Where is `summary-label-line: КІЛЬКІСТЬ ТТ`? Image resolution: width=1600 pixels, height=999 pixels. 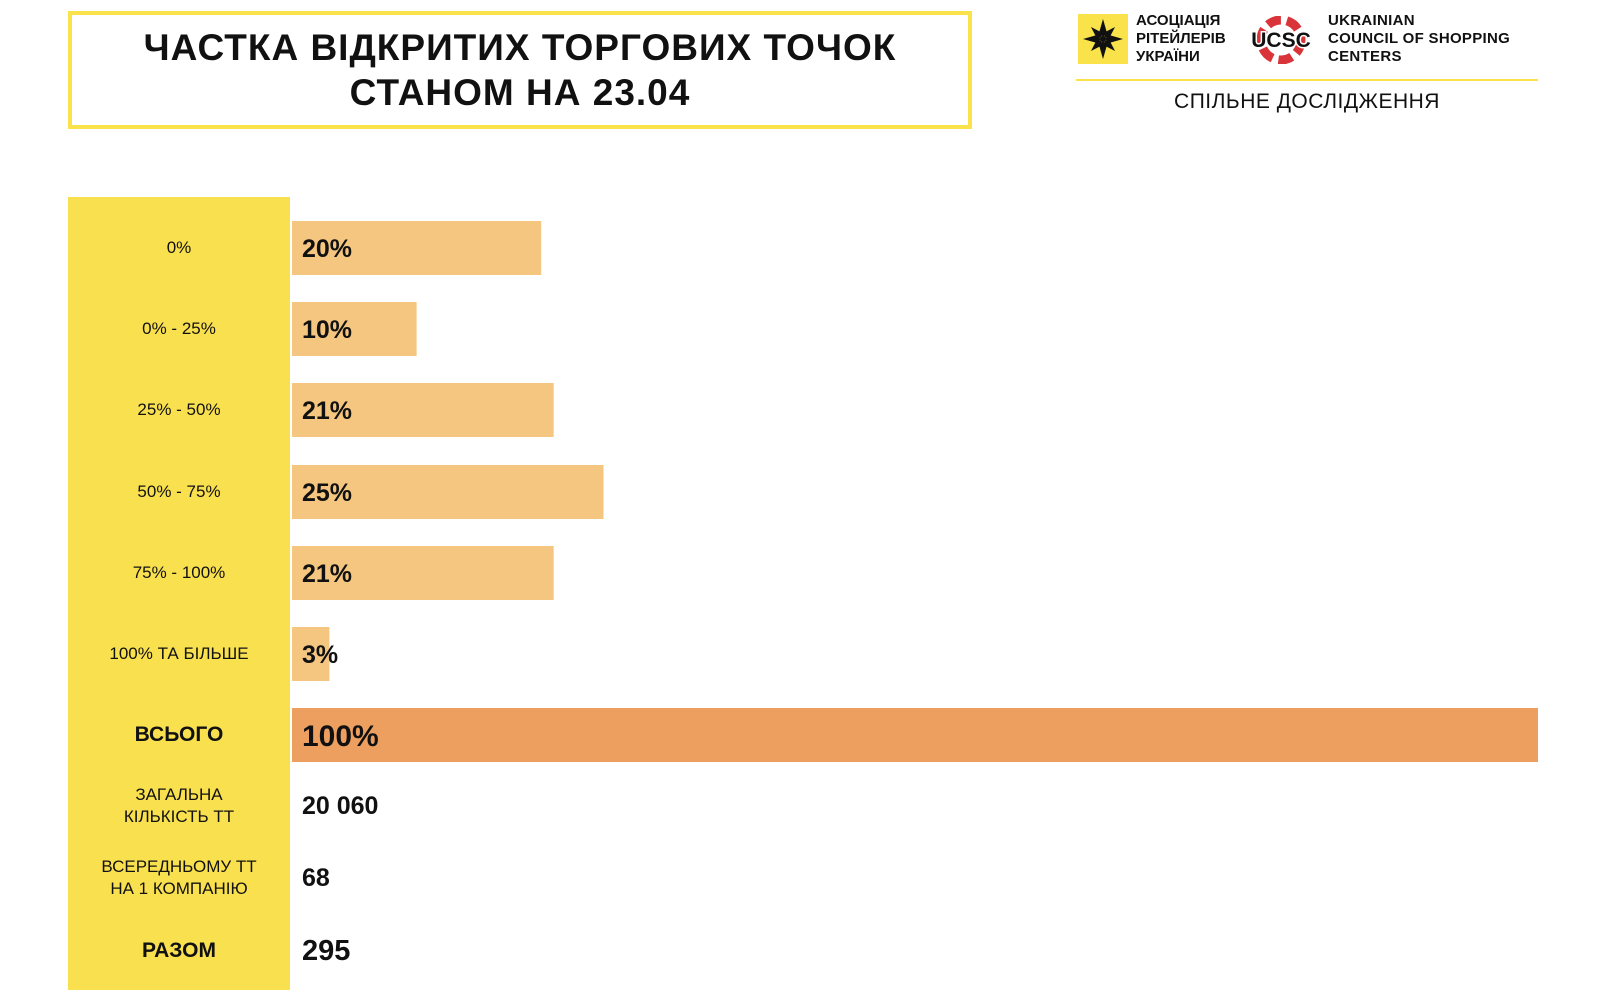 summary-label-line: КІЛЬКІСТЬ ТТ is located at coordinates (179, 816).